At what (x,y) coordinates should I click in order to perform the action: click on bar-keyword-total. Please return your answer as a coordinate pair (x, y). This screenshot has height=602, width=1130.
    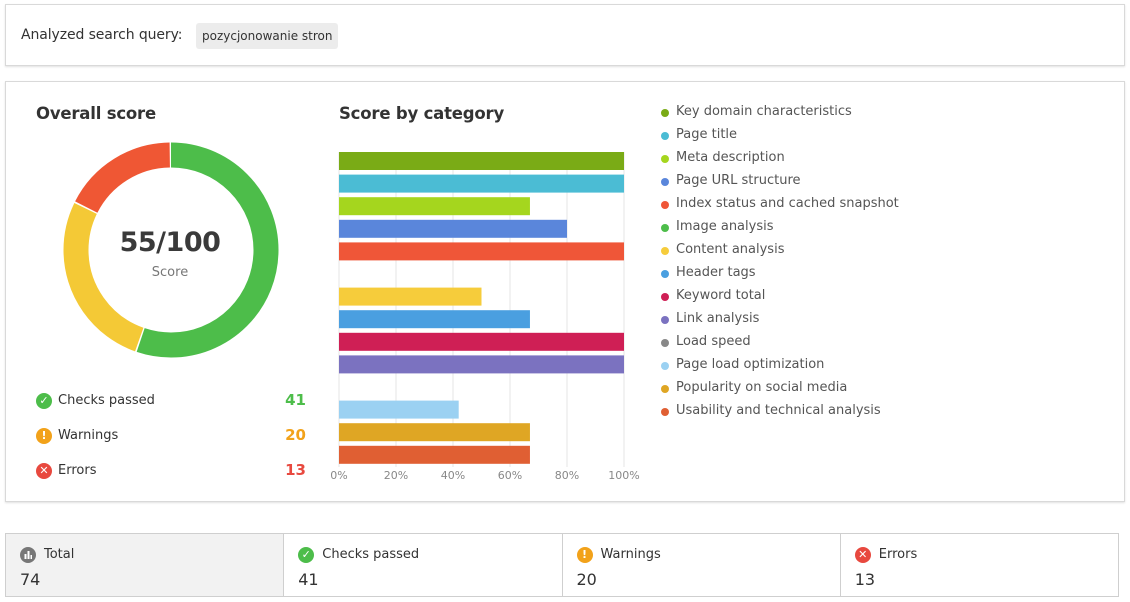
    Looking at the image, I should click on (481, 341).